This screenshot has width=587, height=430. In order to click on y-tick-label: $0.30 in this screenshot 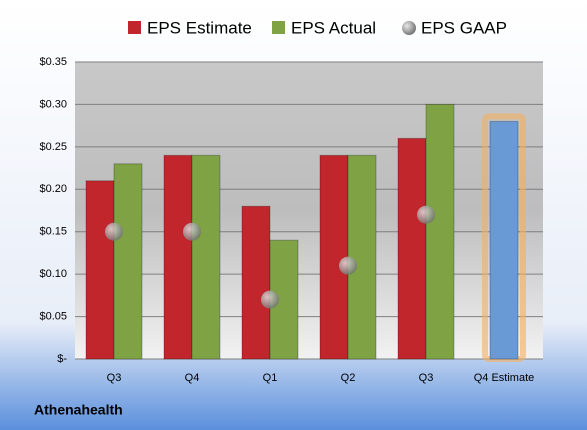, I will do `click(53, 104)`.